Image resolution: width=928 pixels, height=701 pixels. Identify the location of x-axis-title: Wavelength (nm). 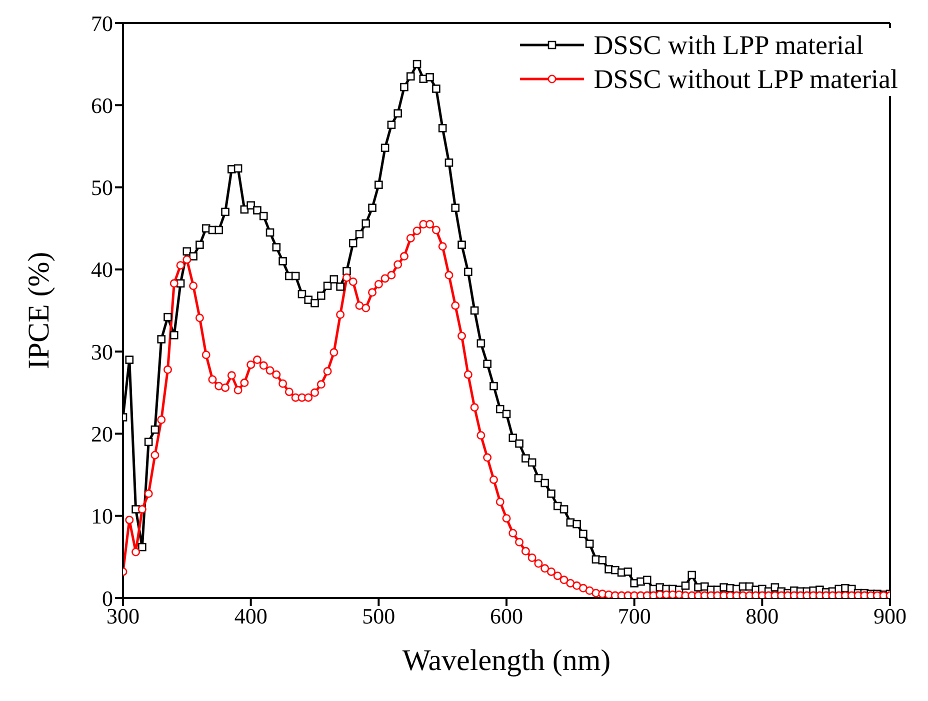
(506, 660).